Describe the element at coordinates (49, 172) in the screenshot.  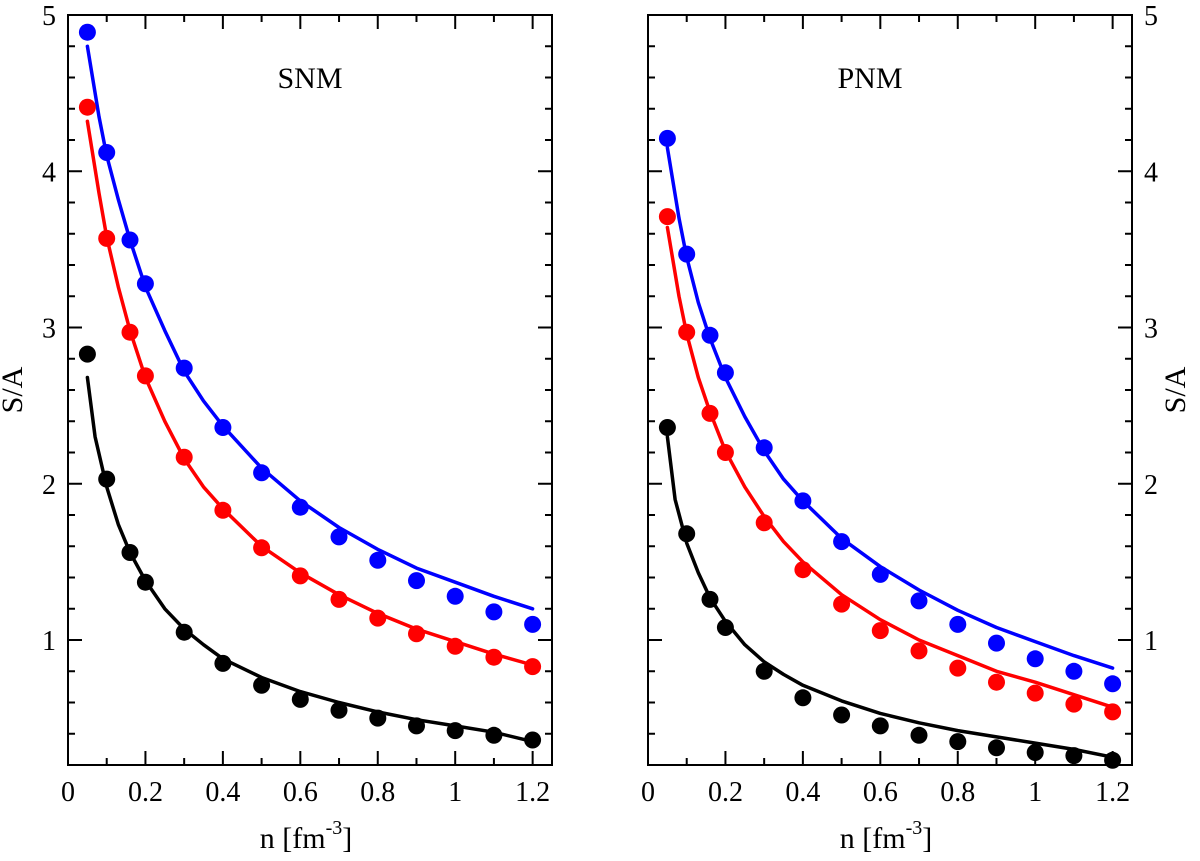
I see `y-tick-label: 4` at that location.